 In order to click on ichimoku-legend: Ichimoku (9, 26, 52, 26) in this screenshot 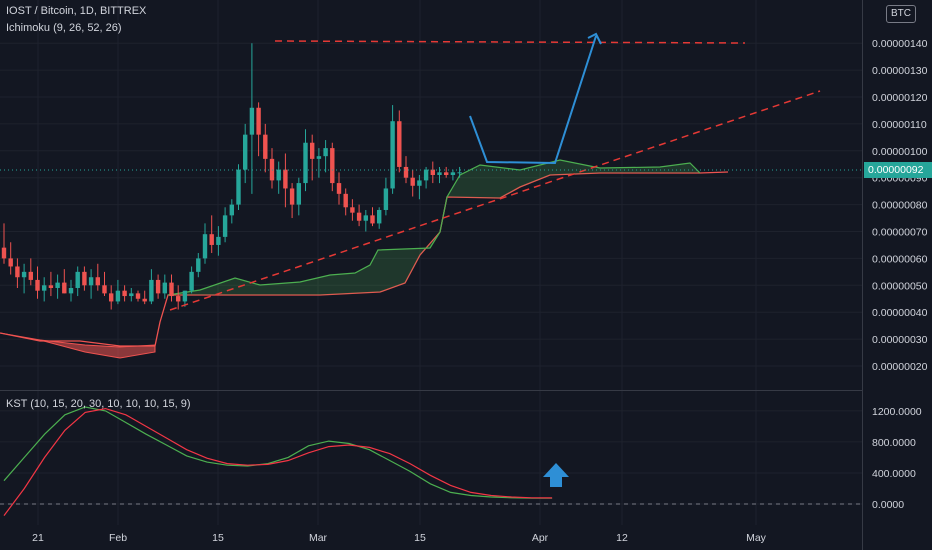, I will do `click(64, 28)`.